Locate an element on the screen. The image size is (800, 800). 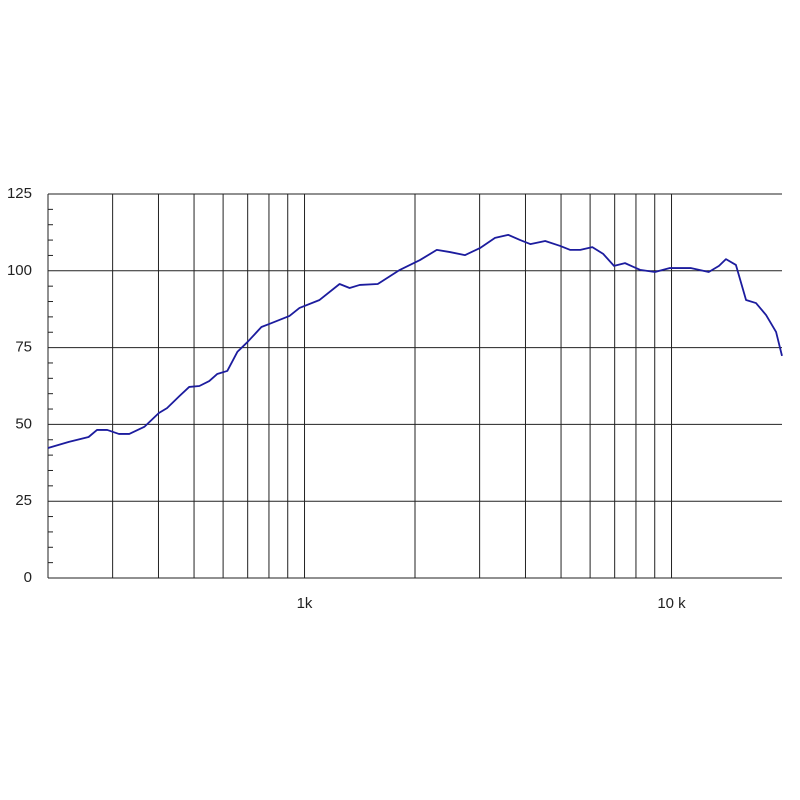
y-tick-label: 100 is located at coordinates (19, 270).